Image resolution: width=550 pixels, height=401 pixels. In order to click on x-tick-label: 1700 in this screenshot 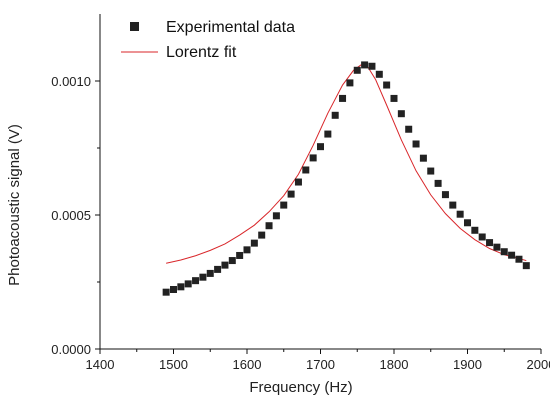, I will do `click(320, 364)`.